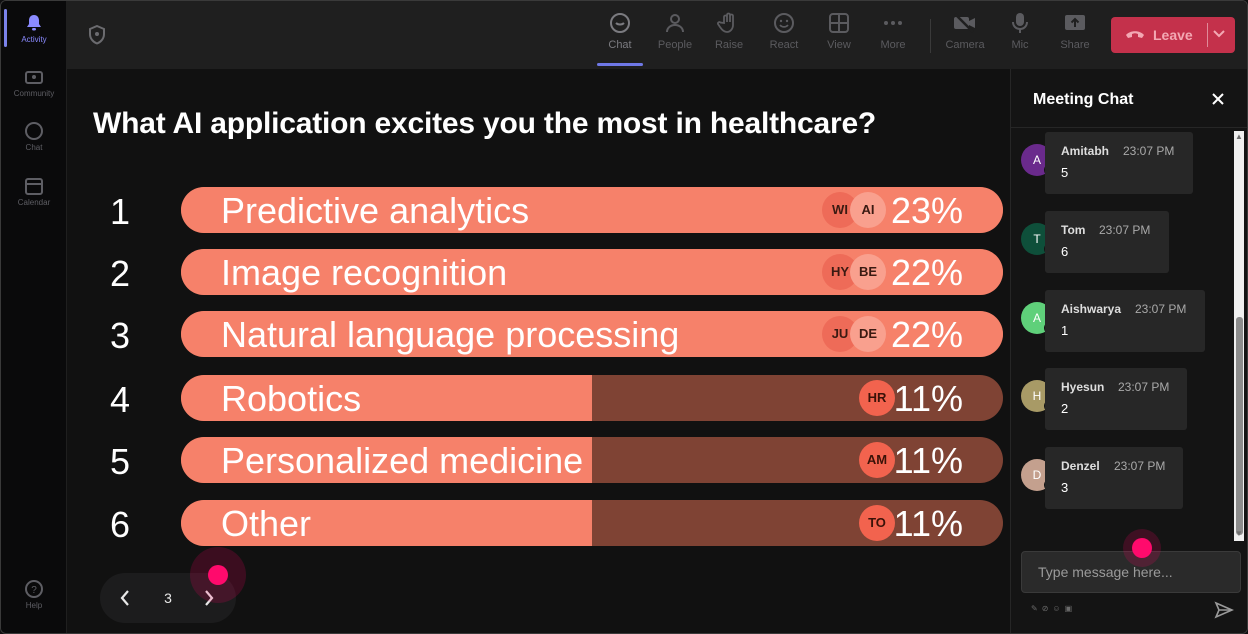 The width and height of the screenshot is (1248, 634). Describe the element at coordinates (930, 36) in the screenshot. I see `toolbar-divider` at that location.